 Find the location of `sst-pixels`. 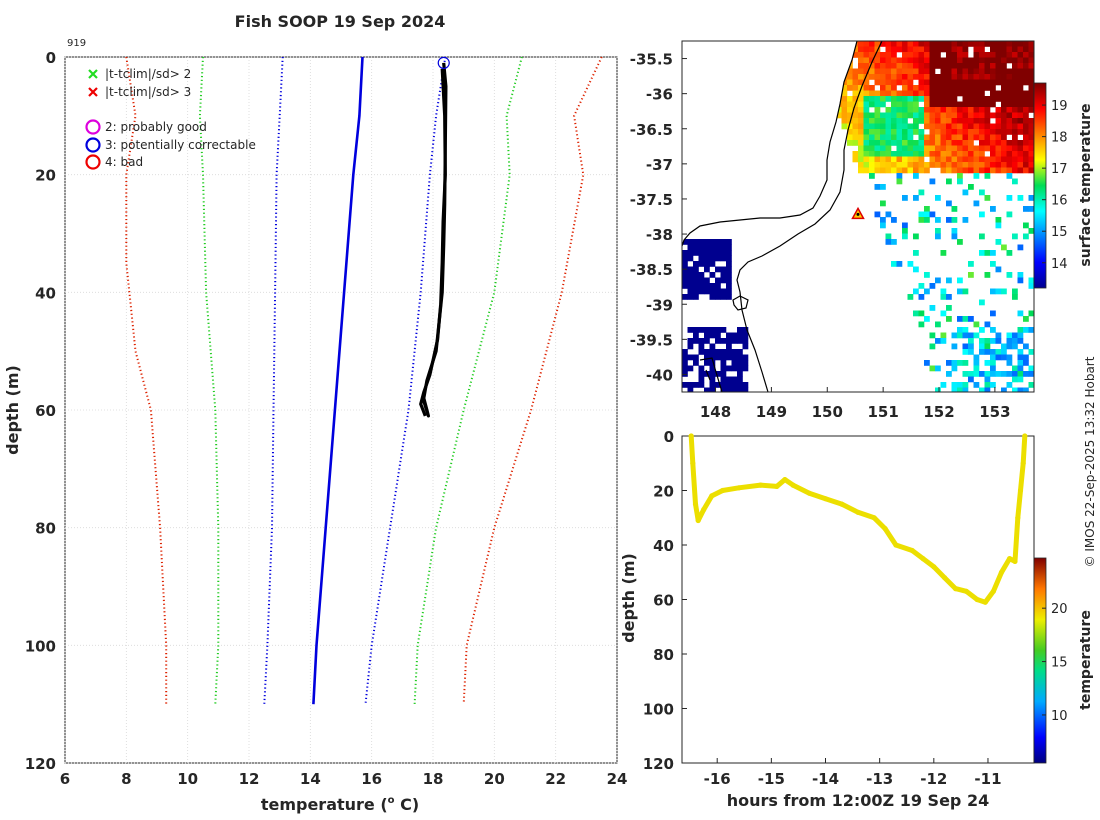

sst-pixels is located at coordinates (858, 216).